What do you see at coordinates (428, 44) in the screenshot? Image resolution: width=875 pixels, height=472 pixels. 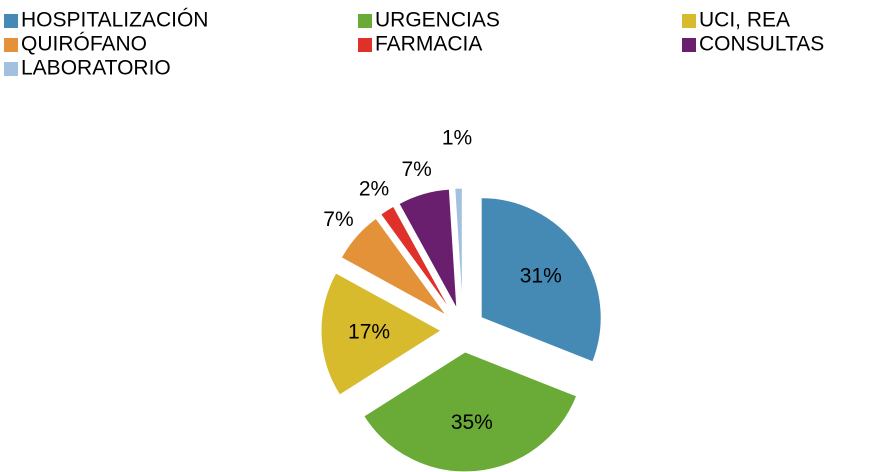 I see `legend-label: FARMACIA` at bounding box center [428, 44].